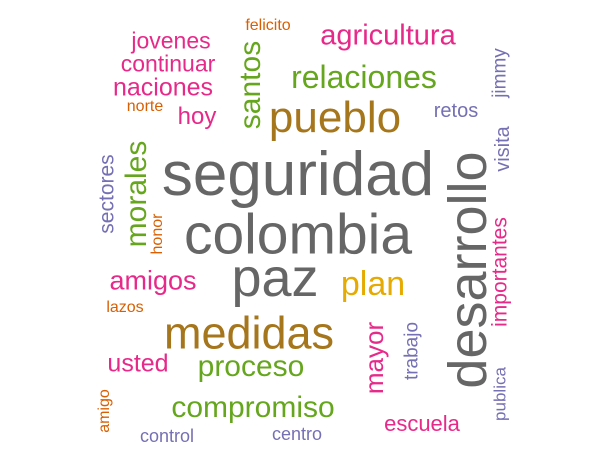  I want to click on word-relaciones: relaciones, so click(364, 77).